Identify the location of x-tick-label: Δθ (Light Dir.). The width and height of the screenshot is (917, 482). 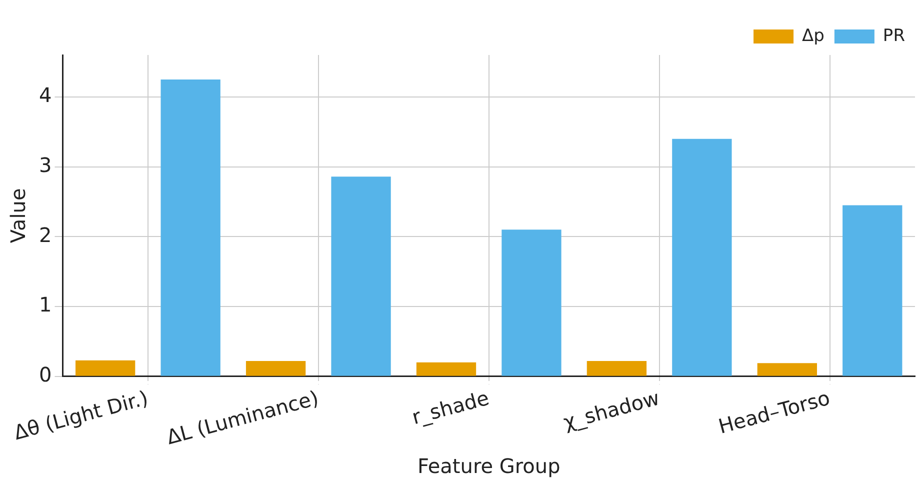
(81, 415).